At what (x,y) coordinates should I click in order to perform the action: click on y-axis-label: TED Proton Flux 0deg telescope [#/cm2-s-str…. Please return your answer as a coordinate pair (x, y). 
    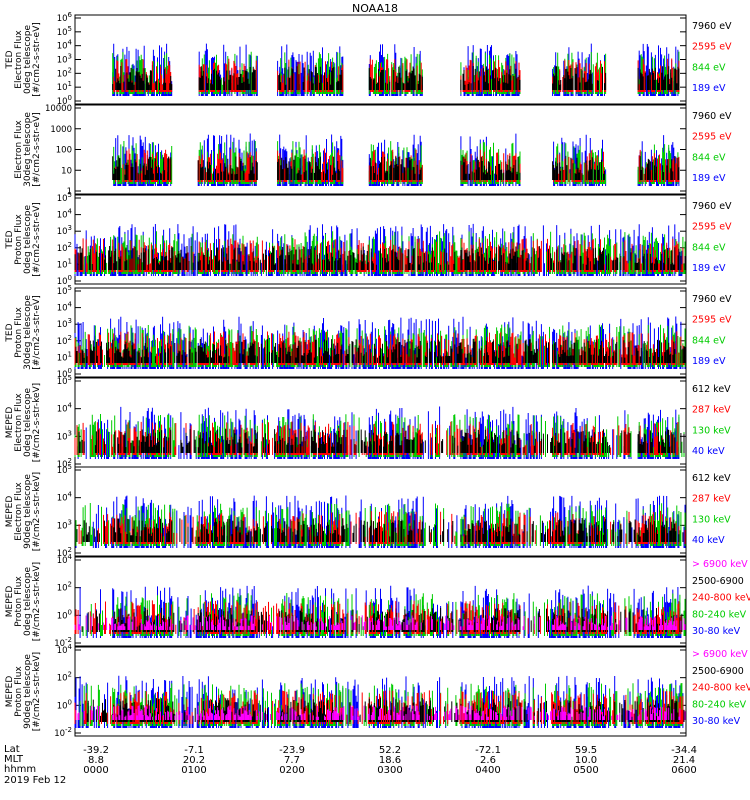
    Looking at the image, I should click on (23, 239).